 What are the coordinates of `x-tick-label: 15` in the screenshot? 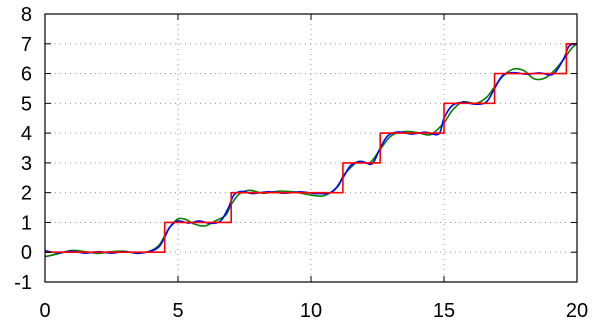 It's located at (444, 311).